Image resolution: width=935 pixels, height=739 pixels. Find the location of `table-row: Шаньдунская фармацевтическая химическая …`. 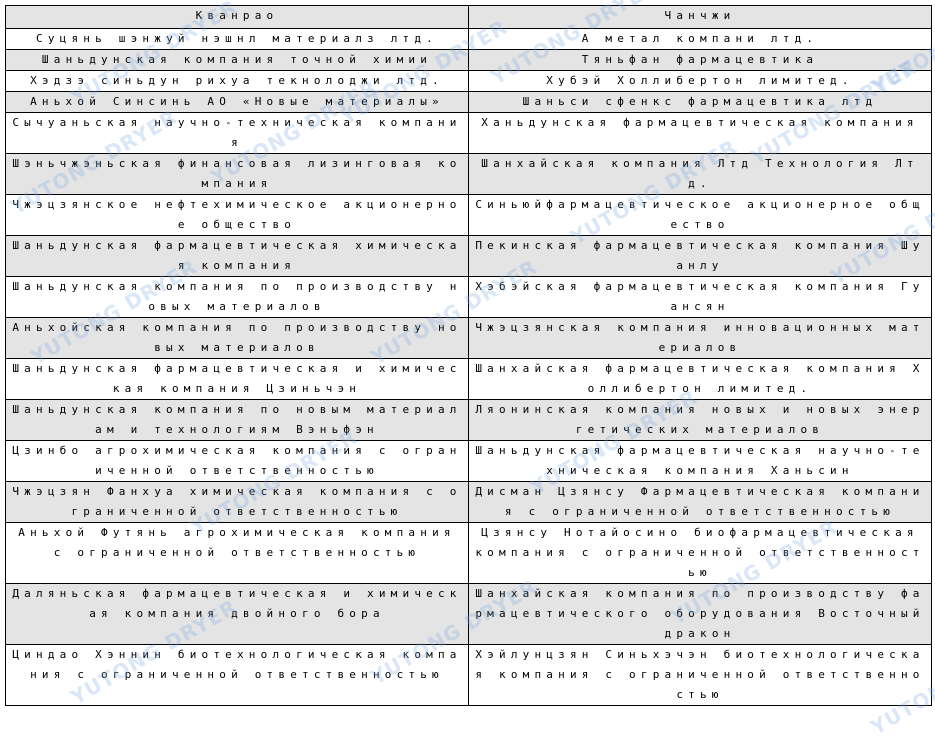

table-row: Шаньдунская фармацевтическая химическая … is located at coordinates (468, 256).